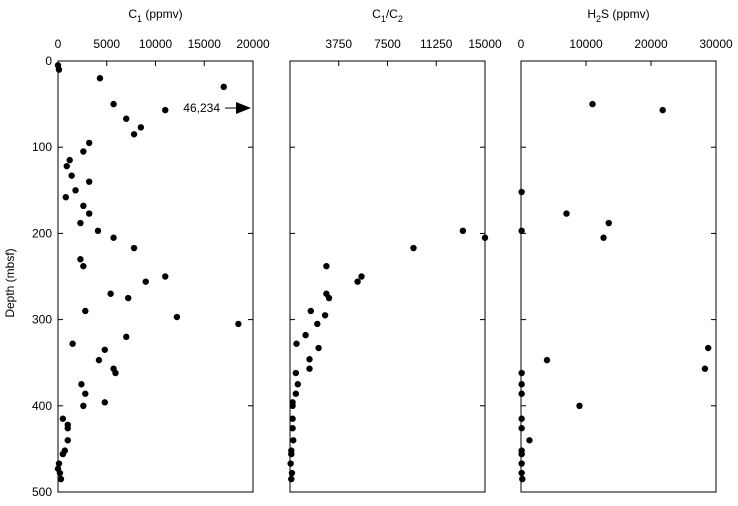 The height and width of the screenshot is (506, 738). Describe the element at coordinates (42, 147) in the screenshot. I see `y-tick-label: 100` at that location.